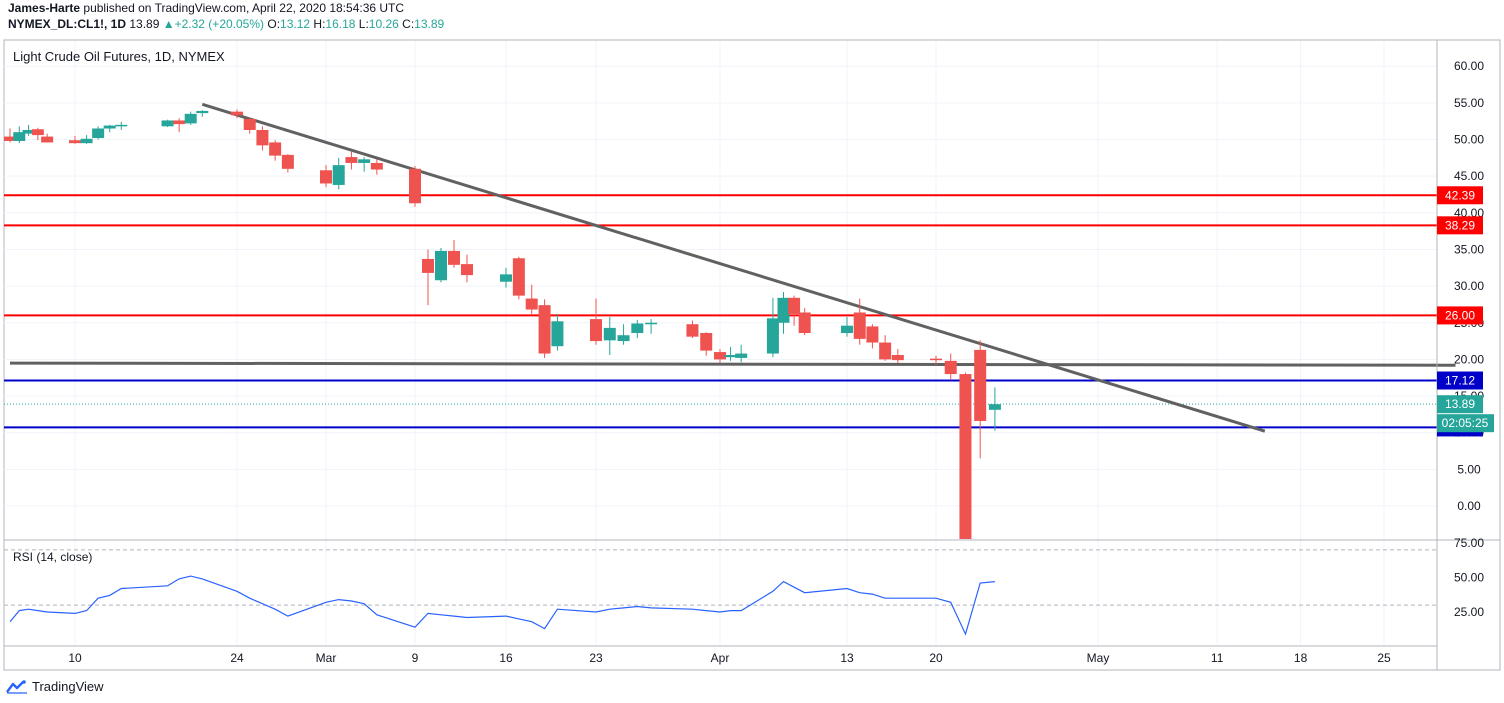 The height and width of the screenshot is (703, 1504). What do you see at coordinates (1469, 469) in the screenshot?
I see `price-tick-label: 5.00` at bounding box center [1469, 469].